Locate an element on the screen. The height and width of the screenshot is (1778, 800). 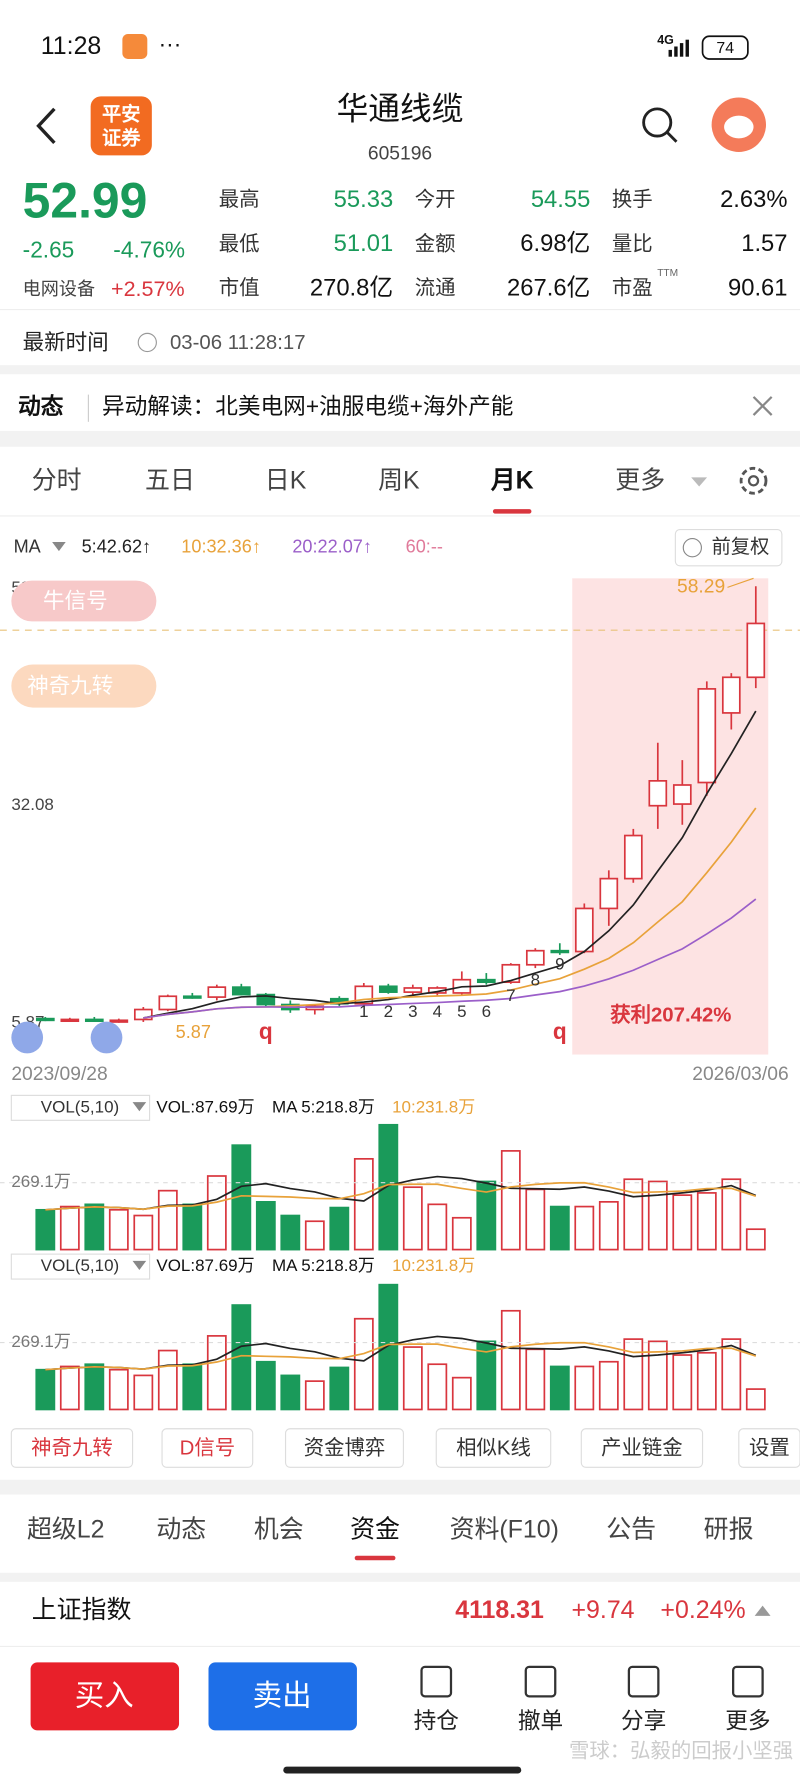
index-value: 4118.31 is located at coordinates (499, 1610).